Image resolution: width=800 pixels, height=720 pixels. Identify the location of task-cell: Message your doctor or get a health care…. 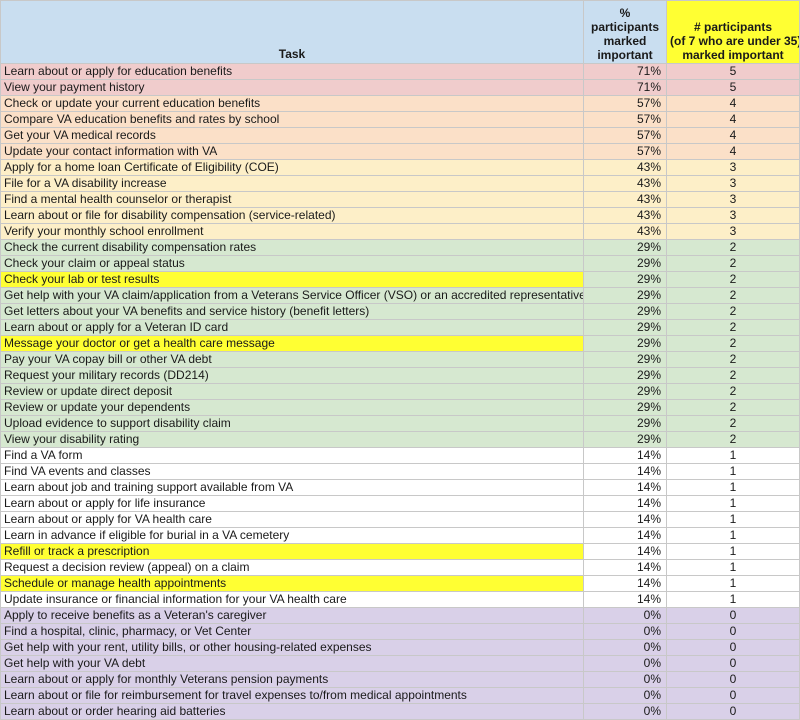
(292, 343).